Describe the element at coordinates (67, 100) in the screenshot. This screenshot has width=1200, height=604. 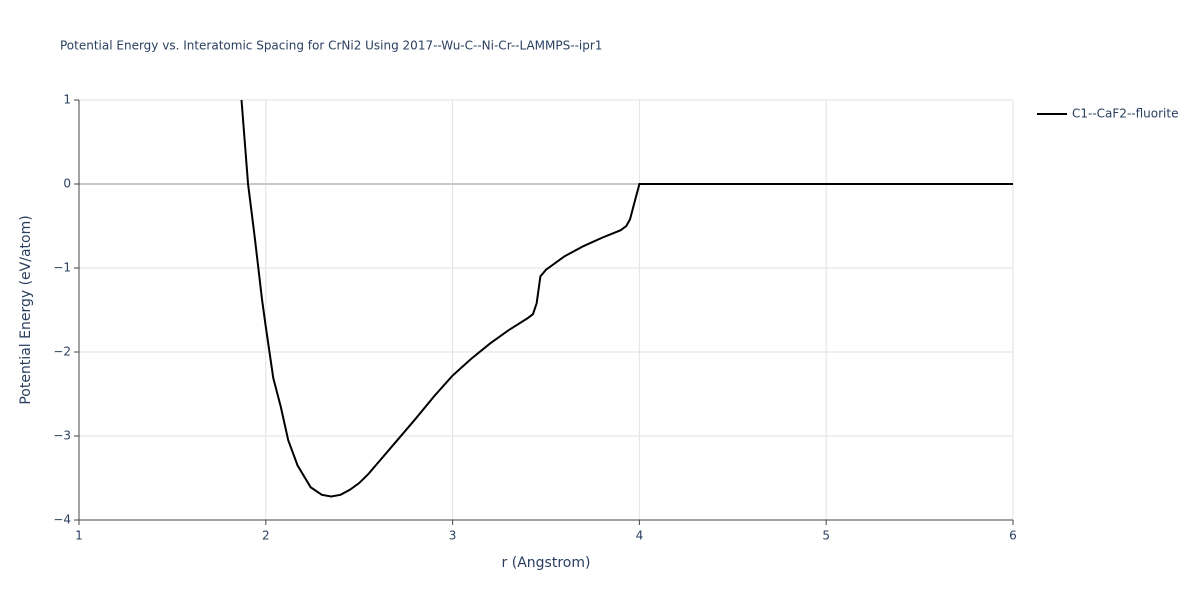
I see `y-tick-label: 1` at that location.